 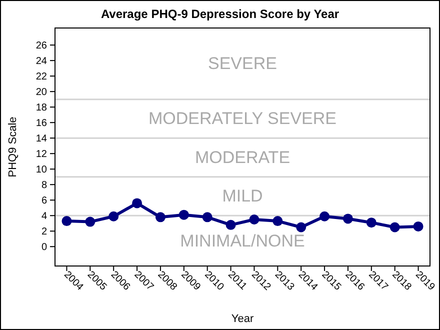 I want to click on y-tick-label: 22, so click(x=42, y=77).